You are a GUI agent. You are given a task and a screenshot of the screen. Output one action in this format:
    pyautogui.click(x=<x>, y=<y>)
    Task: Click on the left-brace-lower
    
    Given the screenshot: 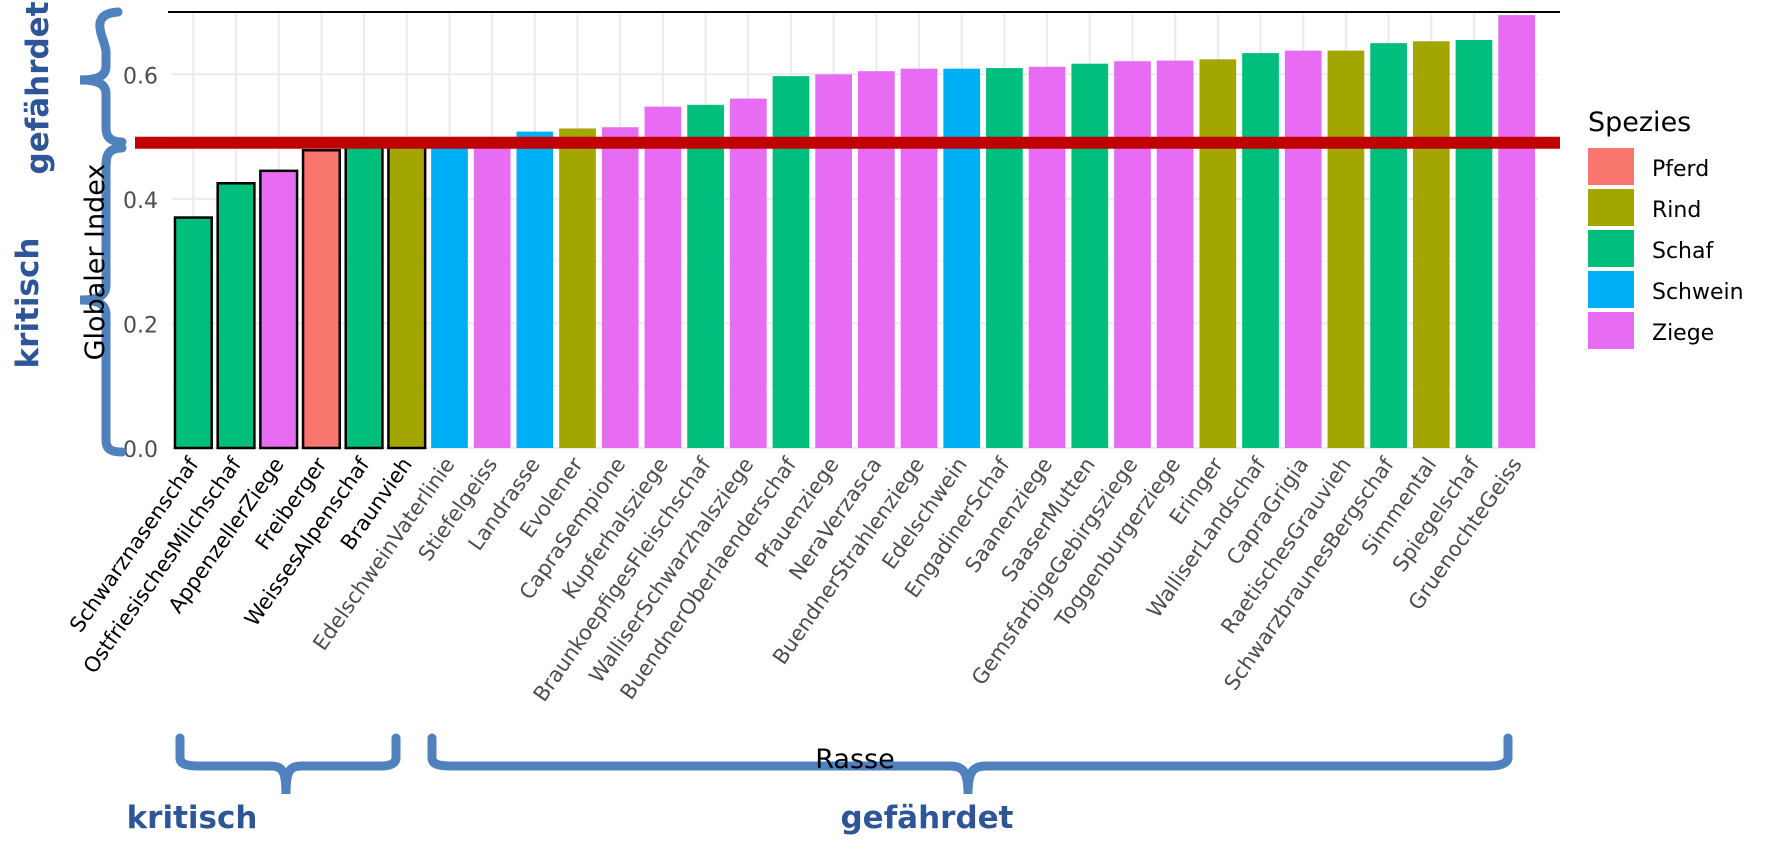 What is the action you would take?
    pyautogui.click(x=103, y=300)
    